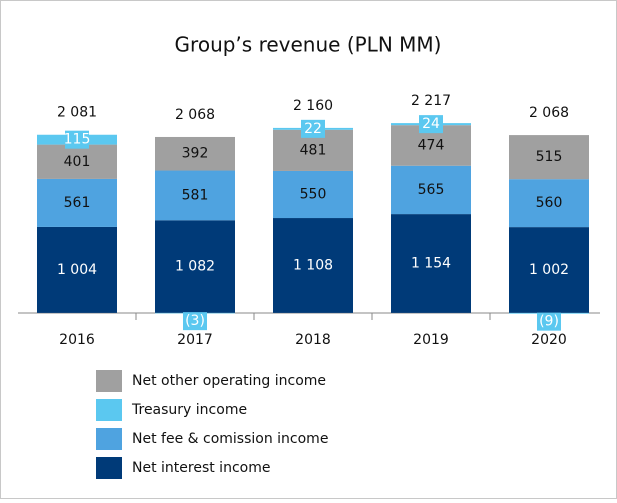 This screenshot has width=617, height=503. I want to click on value-label: 565, so click(431, 190).